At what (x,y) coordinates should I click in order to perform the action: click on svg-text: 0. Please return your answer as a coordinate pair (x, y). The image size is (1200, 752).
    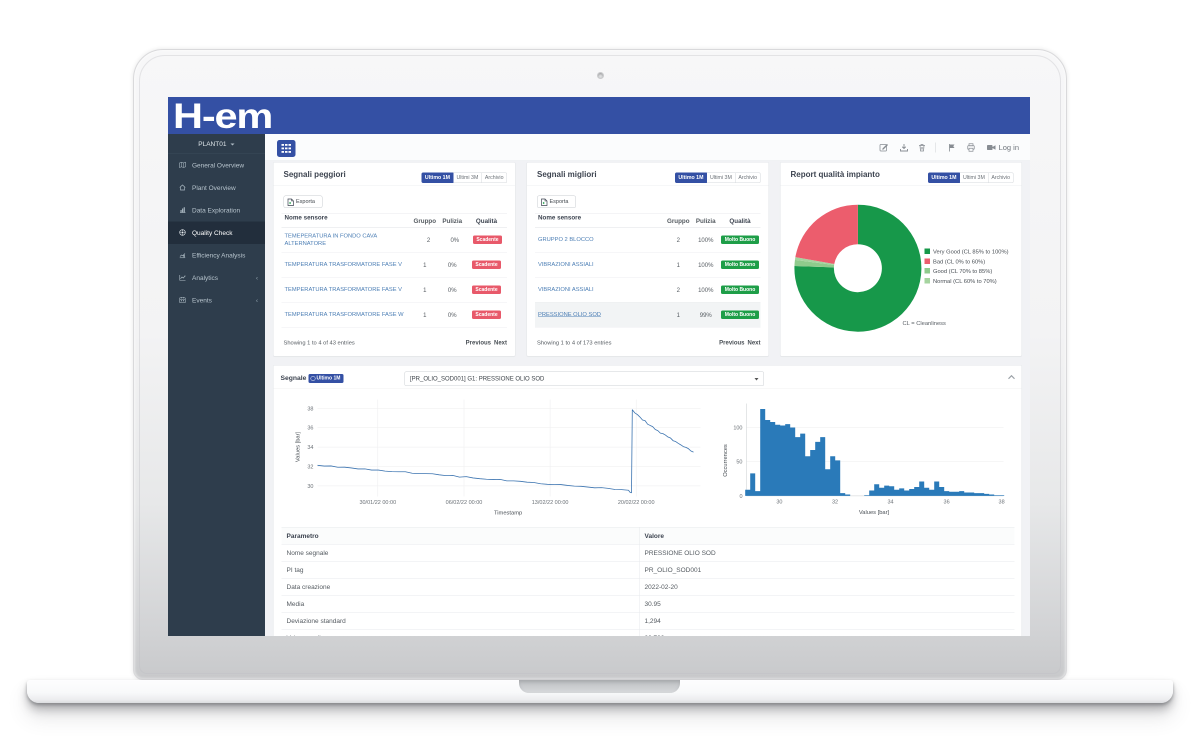
    Looking at the image, I should click on (740, 497).